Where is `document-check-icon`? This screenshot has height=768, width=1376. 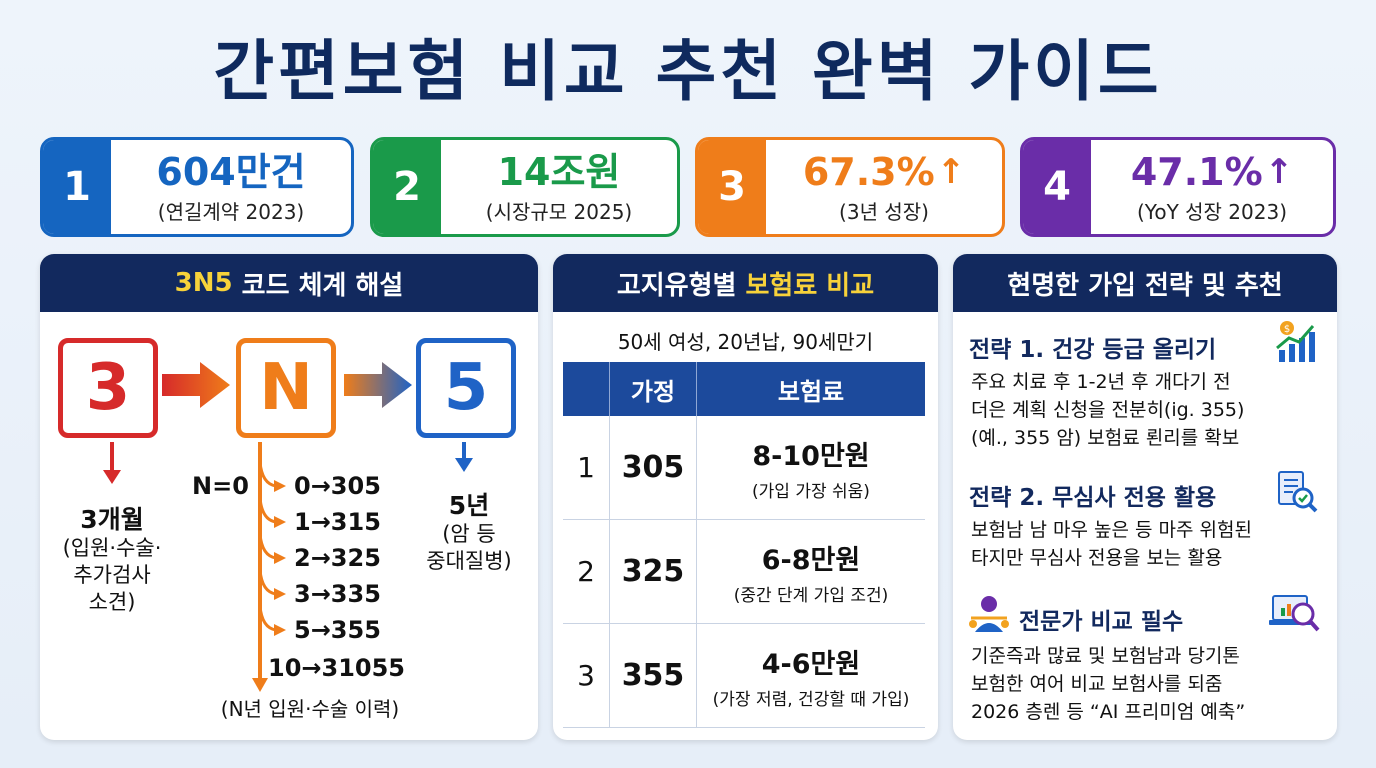 document-check-icon is located at coordinates (1298, 492).